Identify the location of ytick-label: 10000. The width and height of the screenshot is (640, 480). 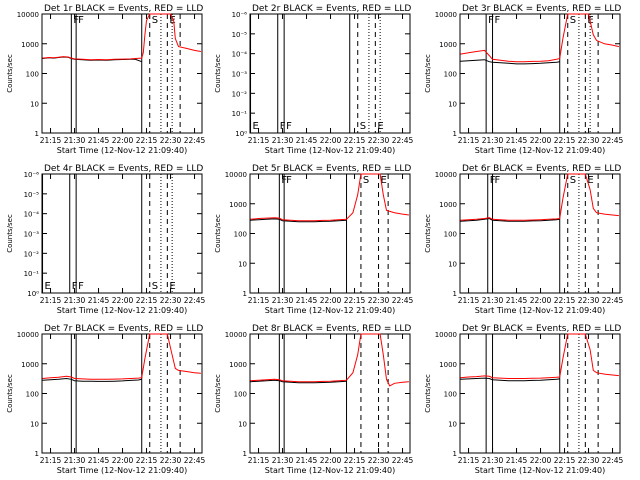
(446, 175).